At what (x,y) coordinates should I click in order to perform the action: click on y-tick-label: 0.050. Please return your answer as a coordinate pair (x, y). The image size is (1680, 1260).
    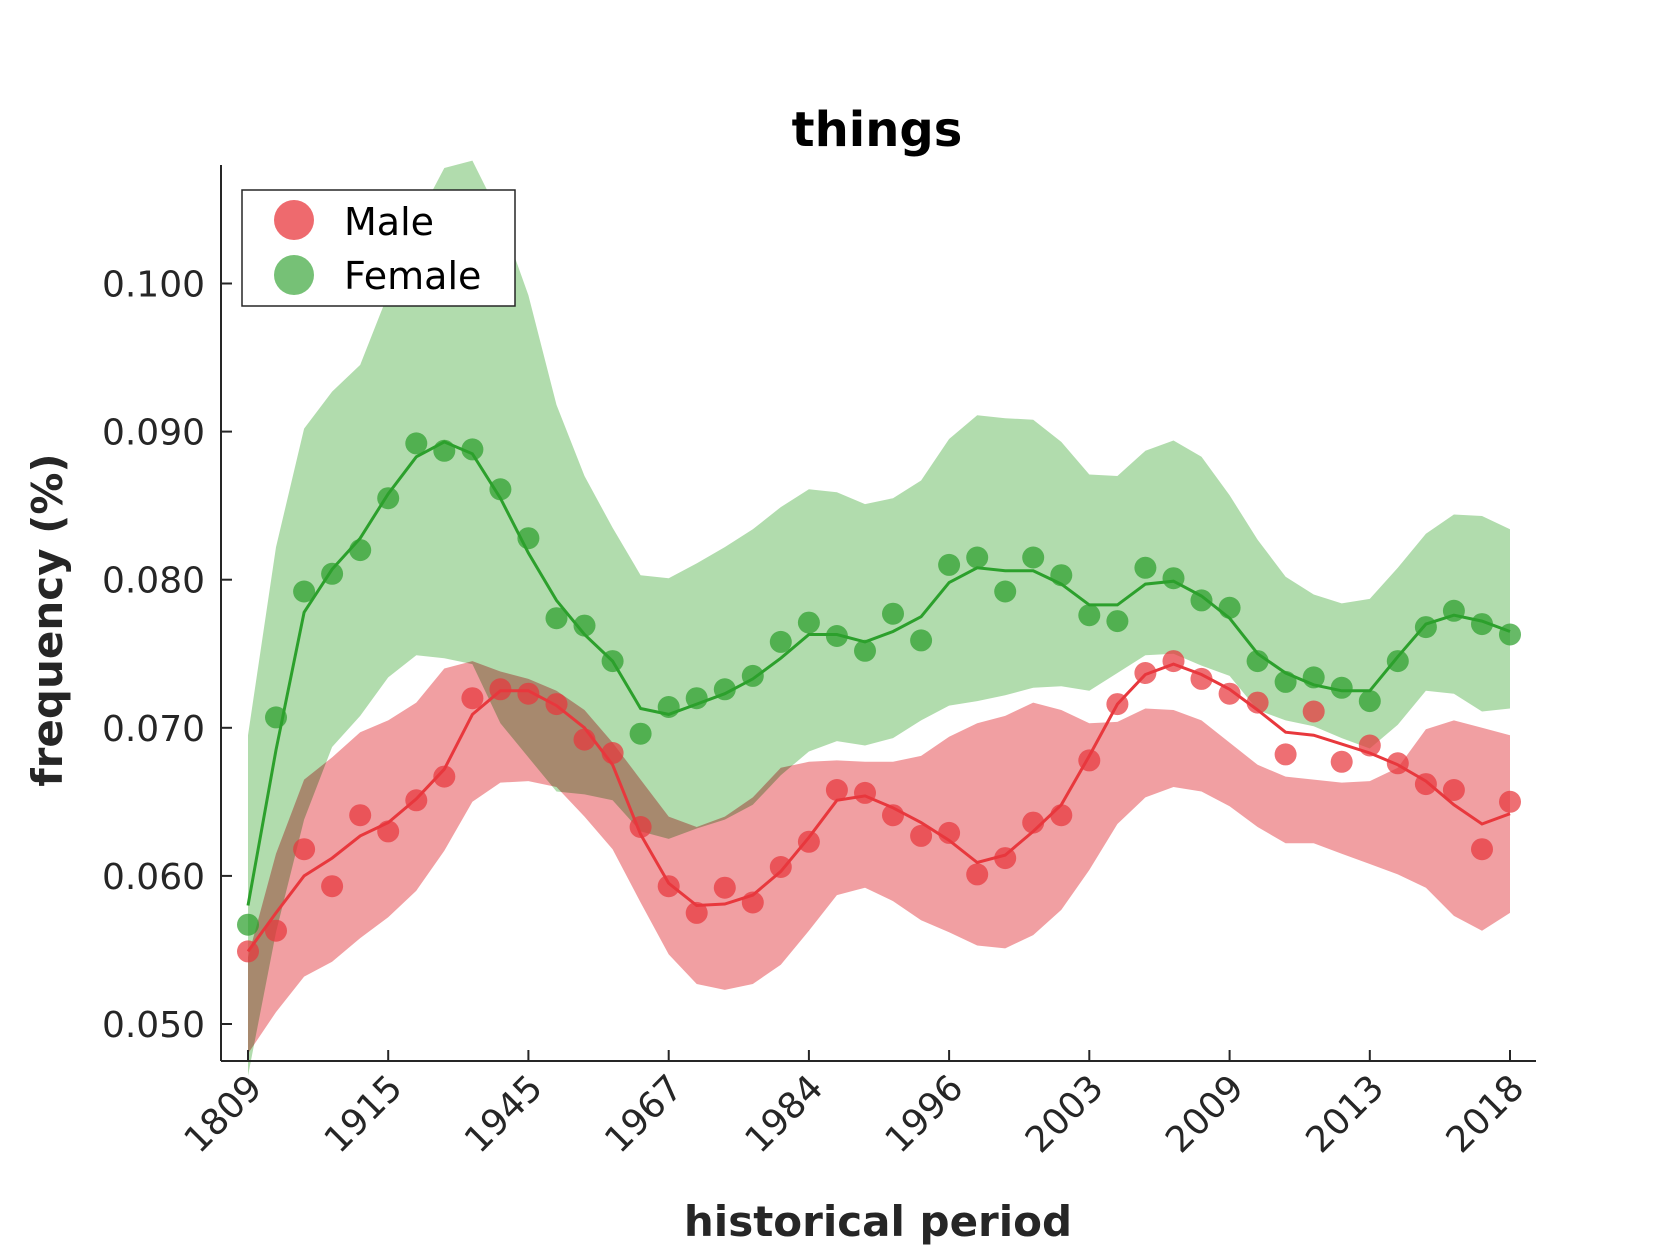
    Looking at the image, I should click on (153, 1025).